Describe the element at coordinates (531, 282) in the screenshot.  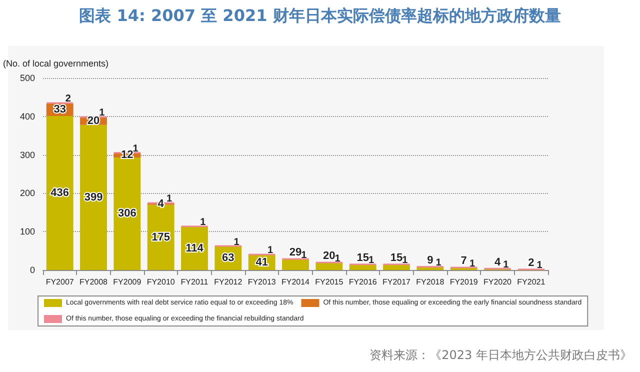
I see `x-tick-label: FY2021` at that location.